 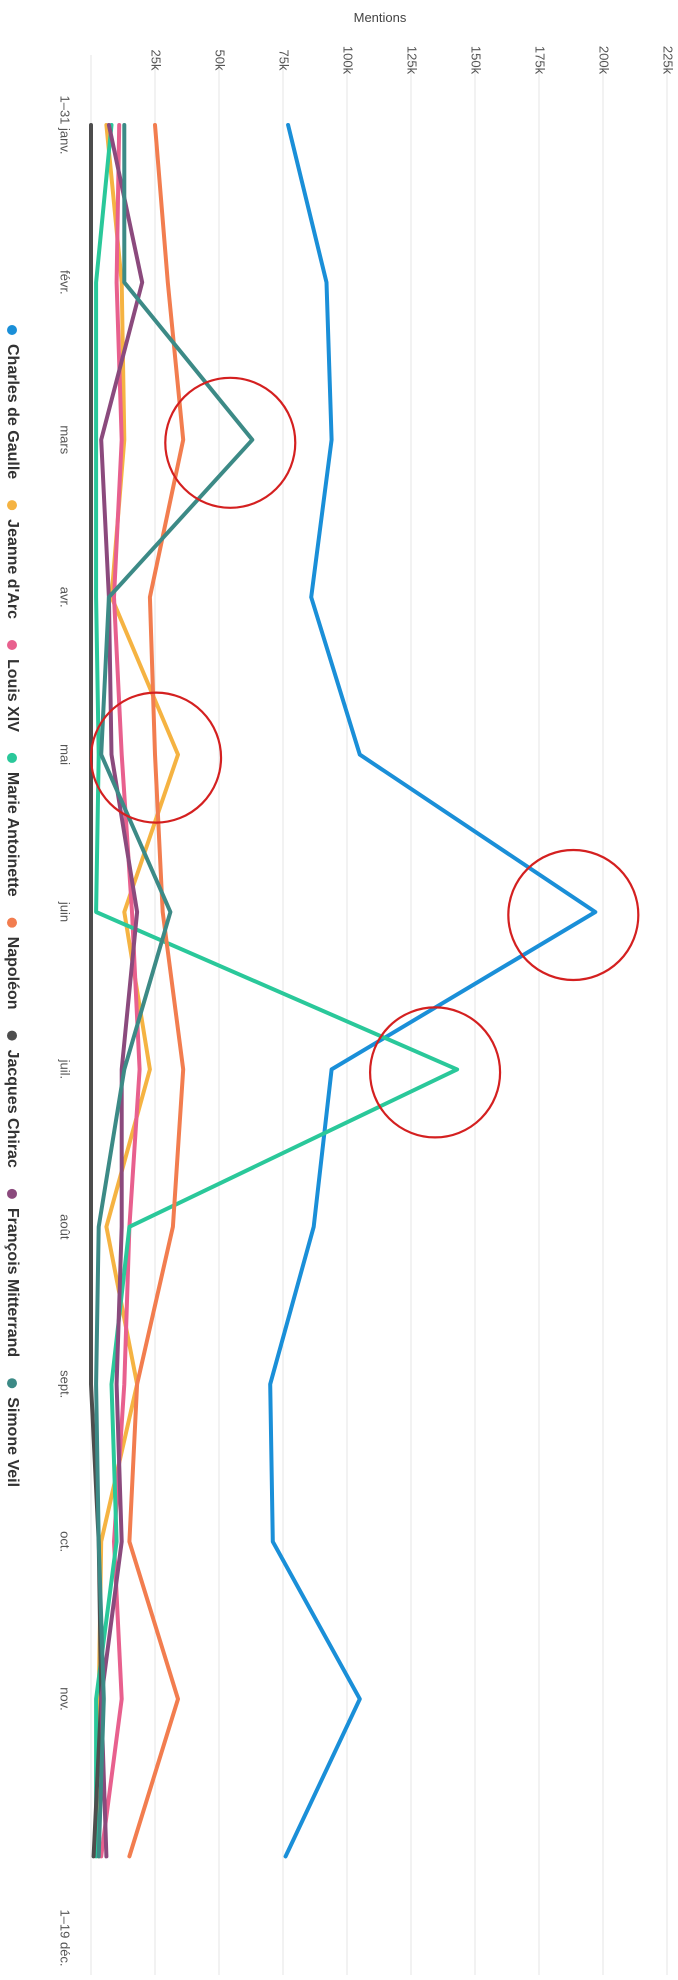 I want to click on y-tick-label: 75k, so click(x=284, y=60).